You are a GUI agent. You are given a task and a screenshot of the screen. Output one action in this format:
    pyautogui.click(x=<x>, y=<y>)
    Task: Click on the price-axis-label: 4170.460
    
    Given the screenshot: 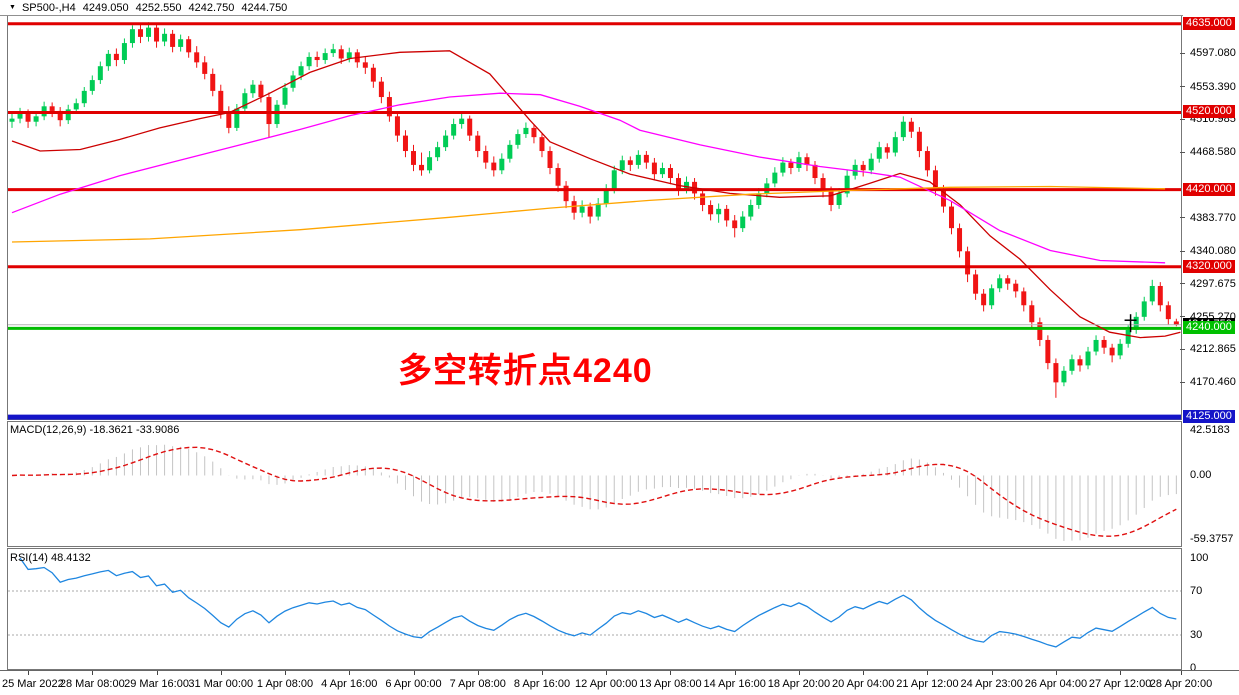 What is the action you would take?
    pyautogui.click(x=1213, y=382)
    